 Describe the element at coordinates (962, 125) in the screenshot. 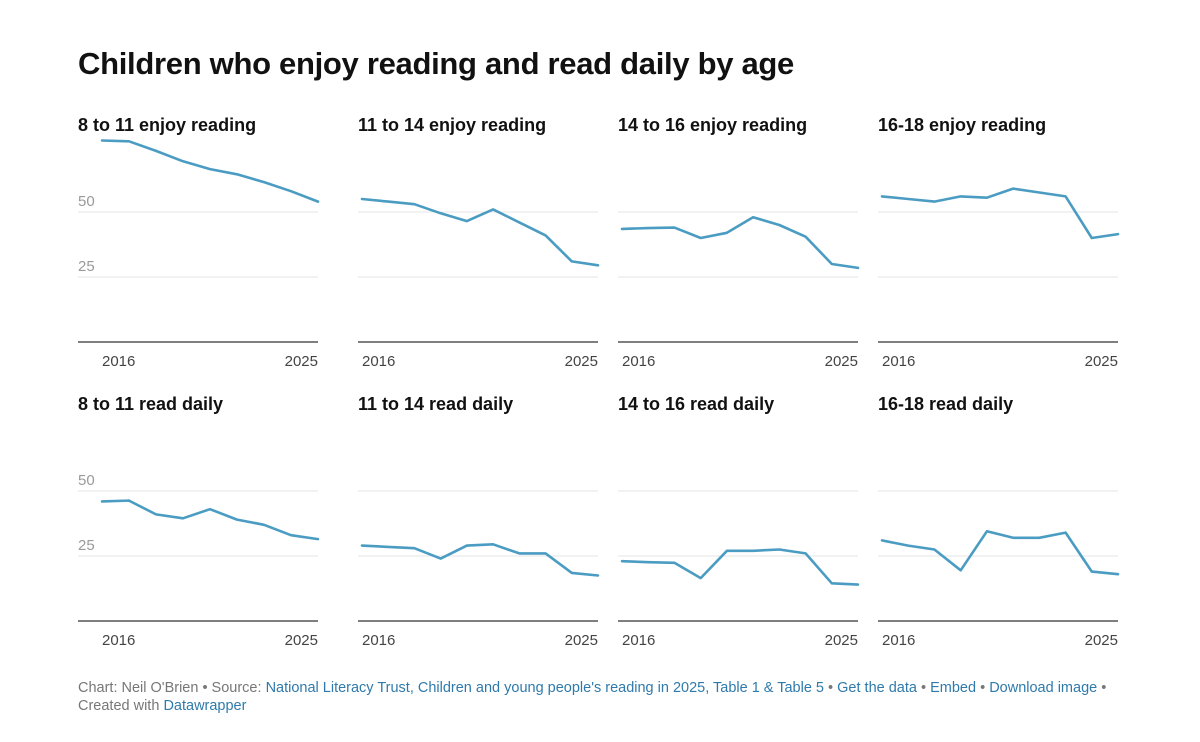

I see `panel-title: 16-18 enjoy reading` at that location.